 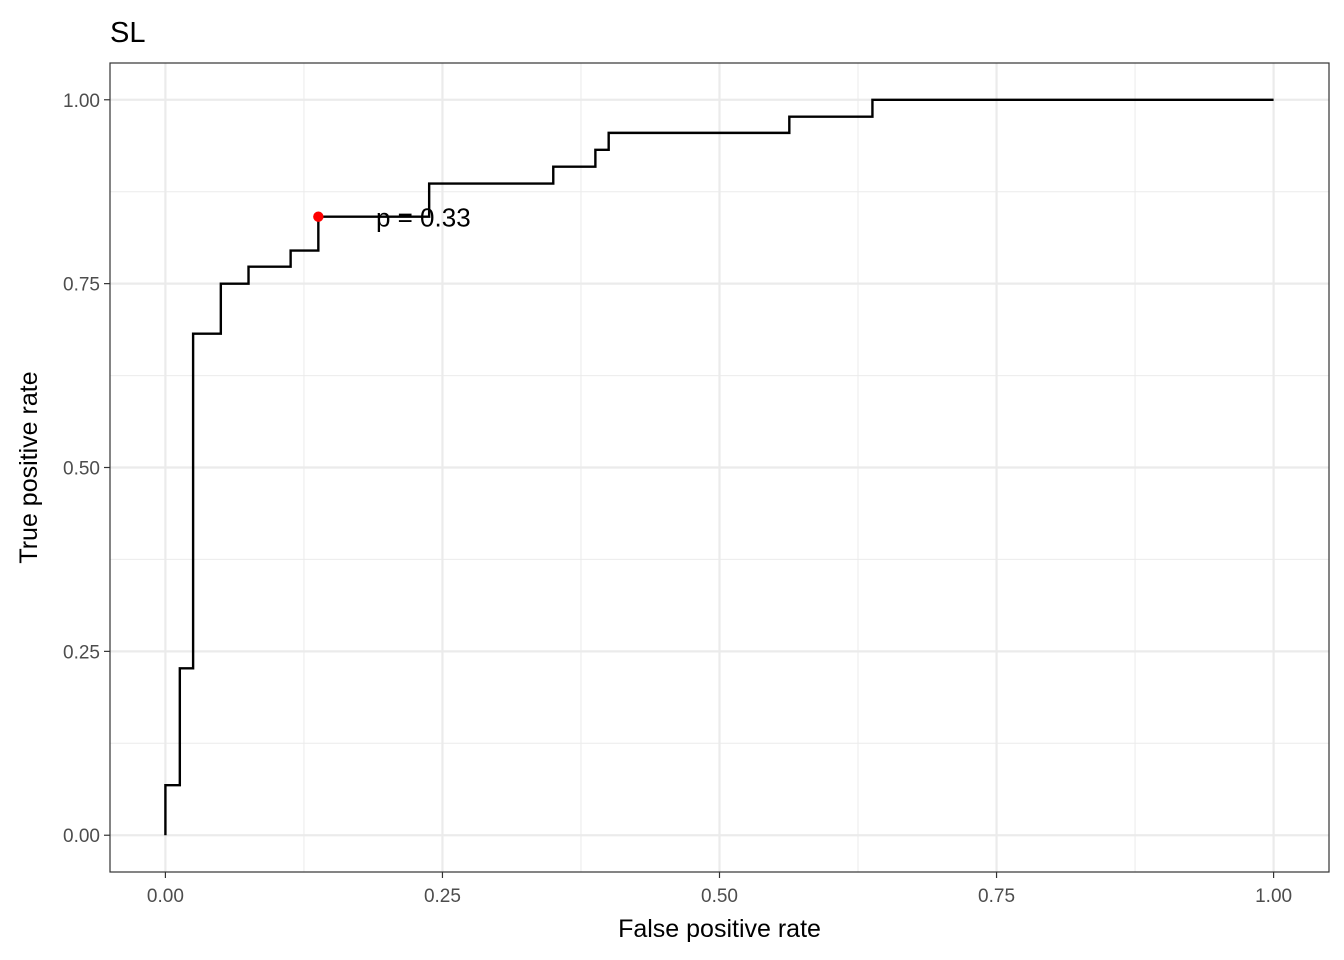 What do you see at coordinates (442, 896) in the screenshot?
I see `x-tick-label: 0.25` at bounding box center [442, 896].